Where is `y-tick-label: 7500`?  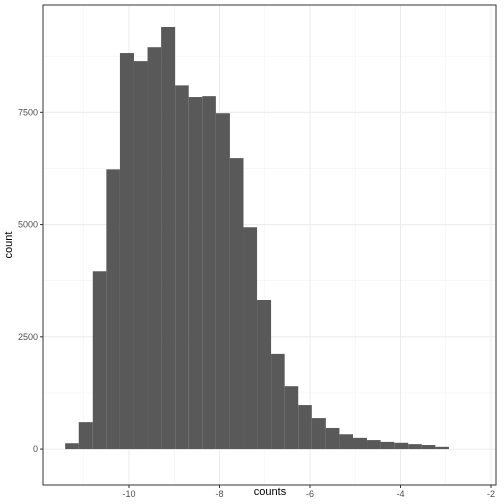 y-tick-label: 7500 is located at coordinates (28, 112).